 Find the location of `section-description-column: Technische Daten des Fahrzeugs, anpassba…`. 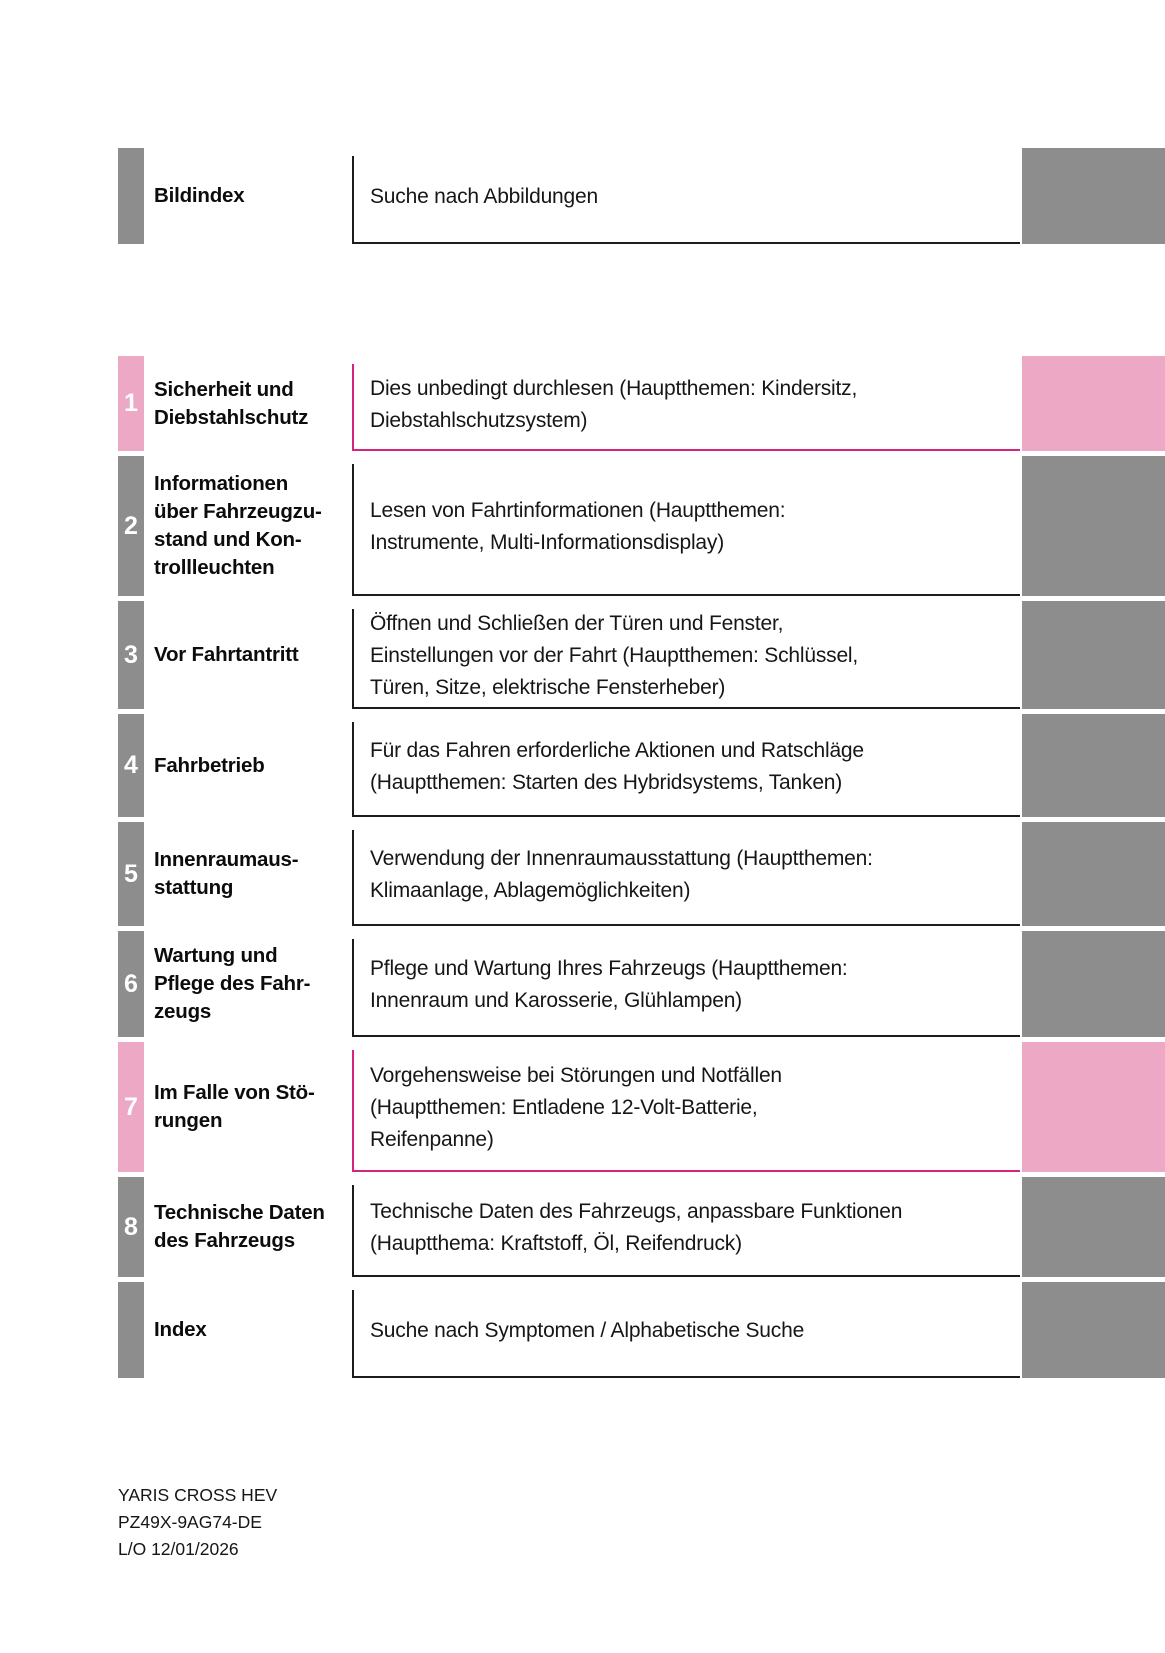

section-description-column: Technische Daten des Fahrzeugs, anpassba… is located at coordinates (686, 1227).